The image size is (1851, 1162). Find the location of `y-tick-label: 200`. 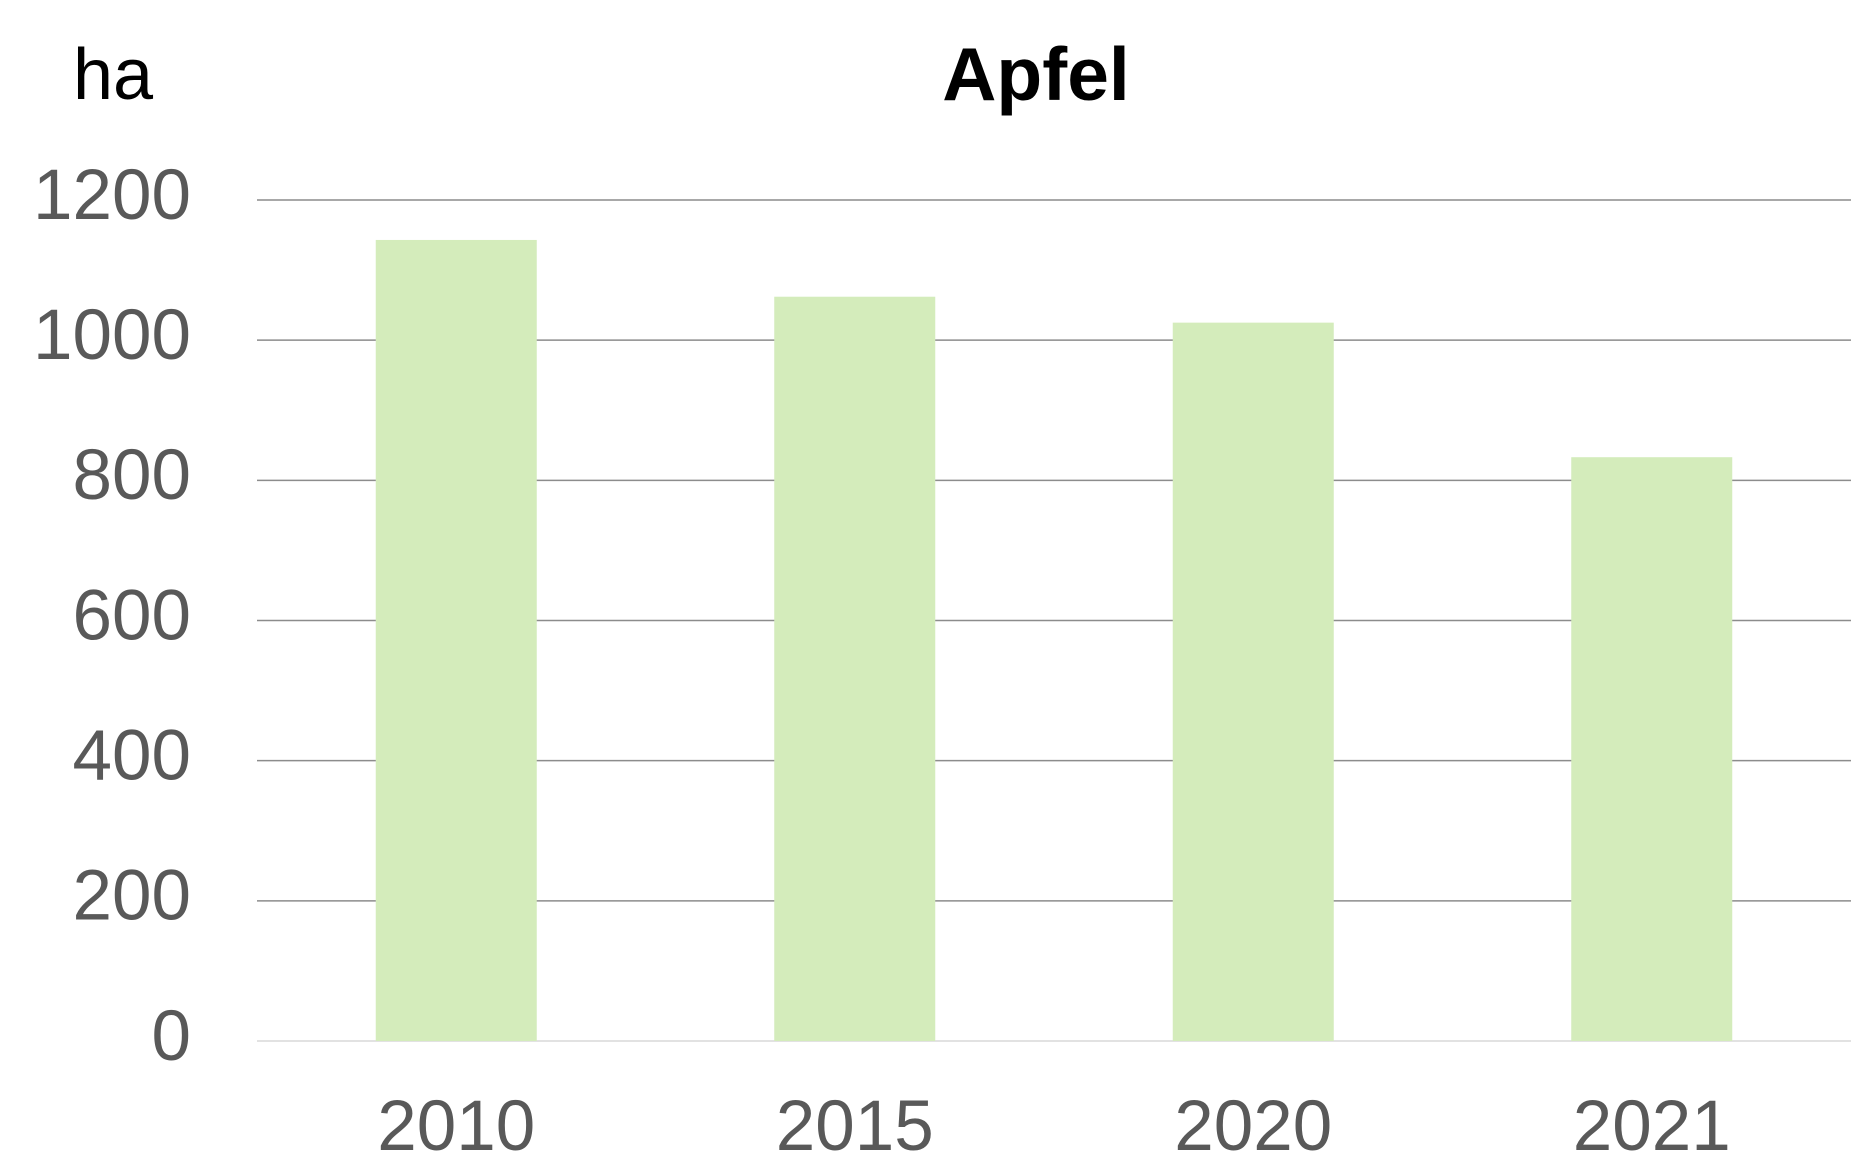

y-tick-label: 200 is located at coordinates (132, 896).